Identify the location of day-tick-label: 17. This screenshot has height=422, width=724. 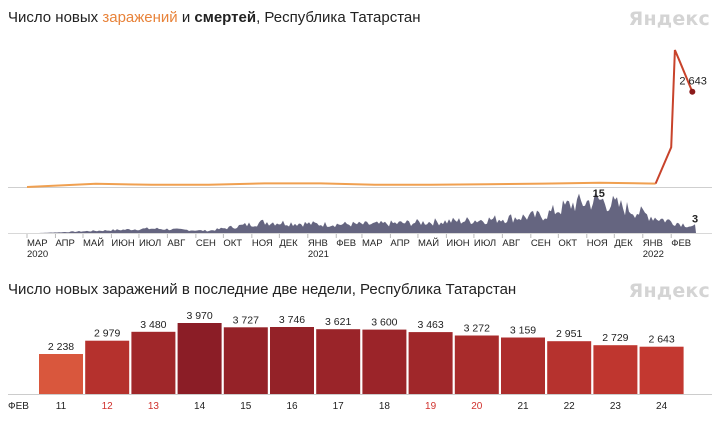
(339, 406).